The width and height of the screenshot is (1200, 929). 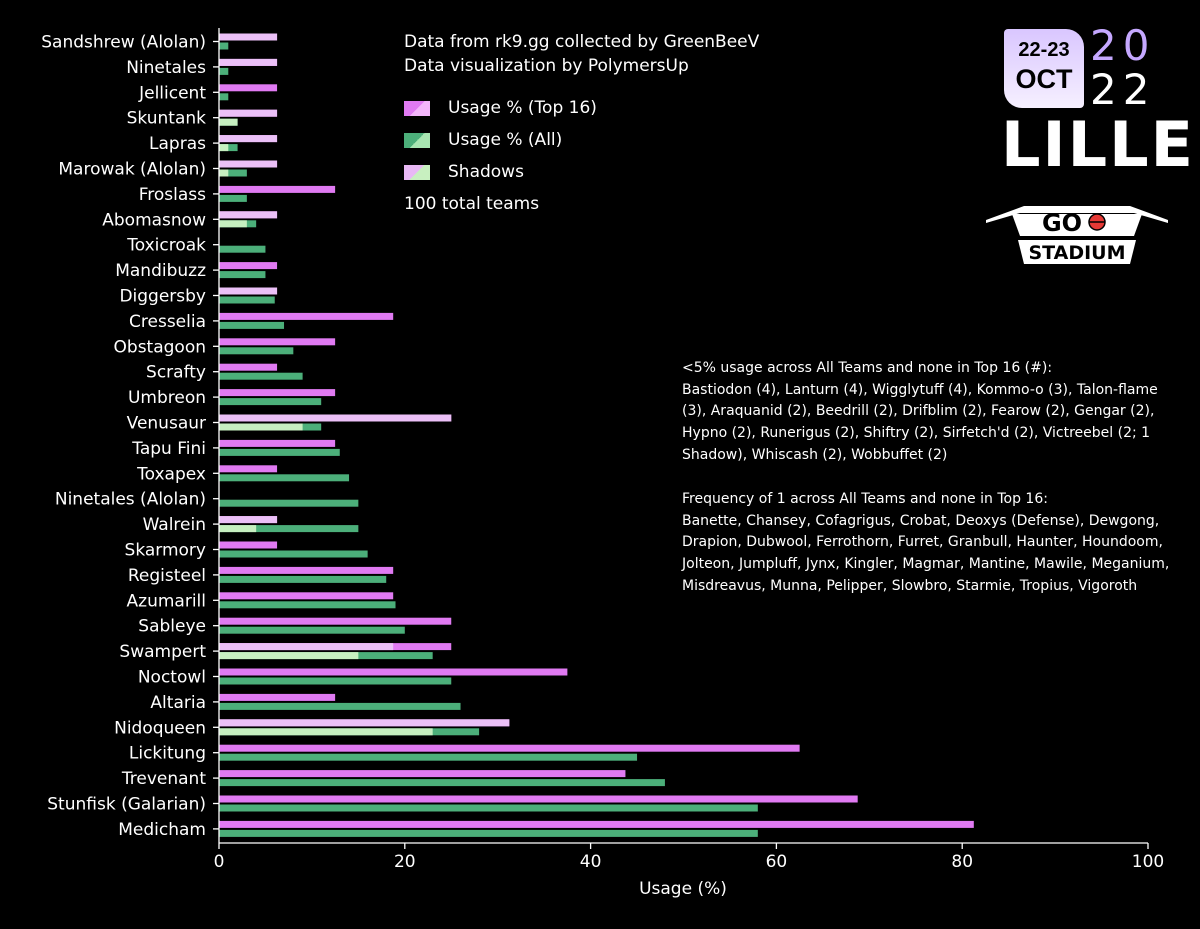 What do you see at coordinates (777, 862) in the screenshot?
I see `x-tick-label: 60` at bounding box center [777, 862].